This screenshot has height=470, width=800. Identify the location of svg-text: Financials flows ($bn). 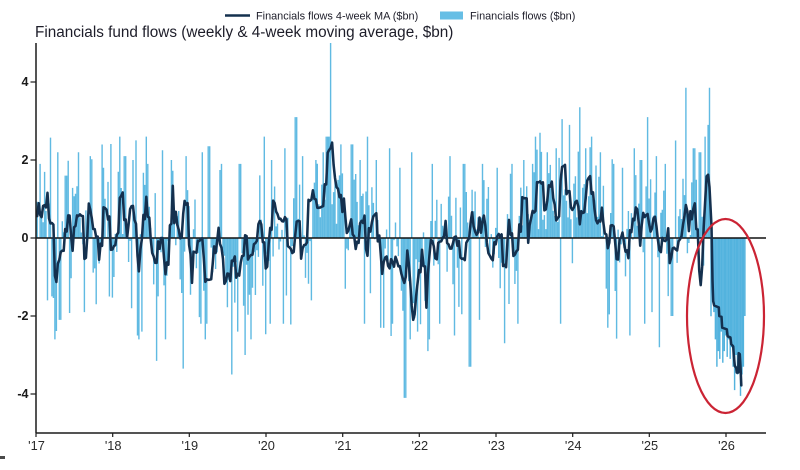
(522, 17).